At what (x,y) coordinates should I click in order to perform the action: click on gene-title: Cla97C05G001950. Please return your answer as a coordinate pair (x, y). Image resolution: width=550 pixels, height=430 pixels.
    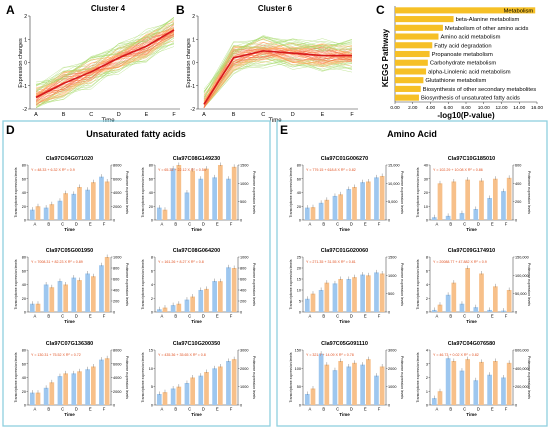
    Looking at the image, I should click on (69, 251).